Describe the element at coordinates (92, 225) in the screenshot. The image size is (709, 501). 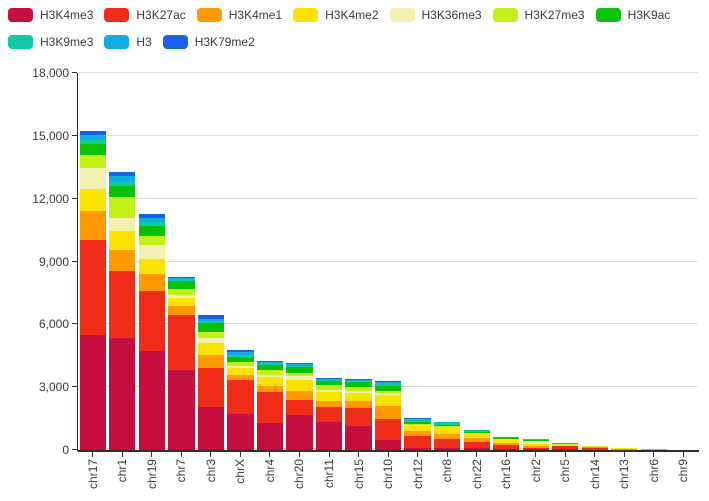
I see `bar-segment-H3K4me1-chr17` at that location.